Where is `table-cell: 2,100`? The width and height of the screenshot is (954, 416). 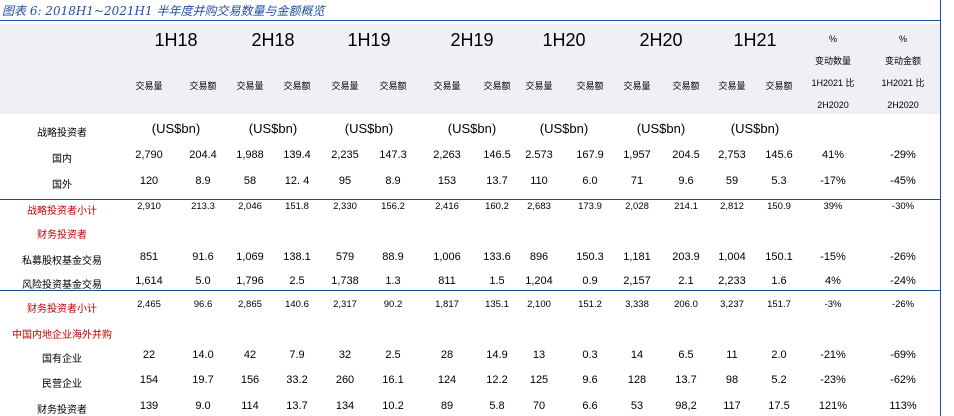
table-cell: 2,100 is located at coordinates (539, 304).